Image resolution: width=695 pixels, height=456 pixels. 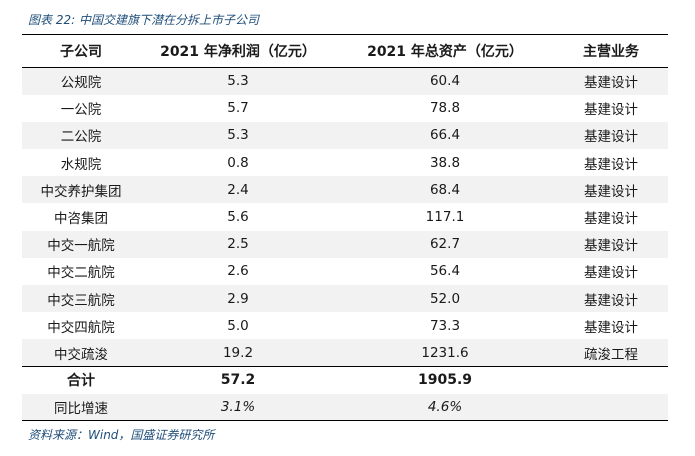 I want to click on total-assets-value: 52.0, so click(x=445, y=298).